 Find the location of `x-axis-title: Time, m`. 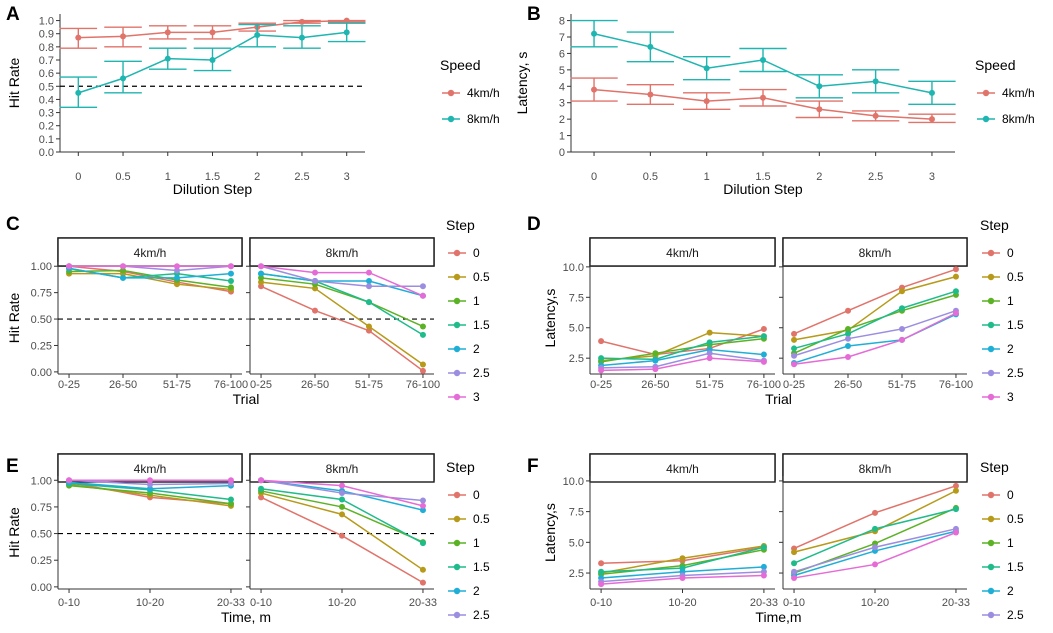

x-axis-title: Time, m is located at coordinates (246, 617).